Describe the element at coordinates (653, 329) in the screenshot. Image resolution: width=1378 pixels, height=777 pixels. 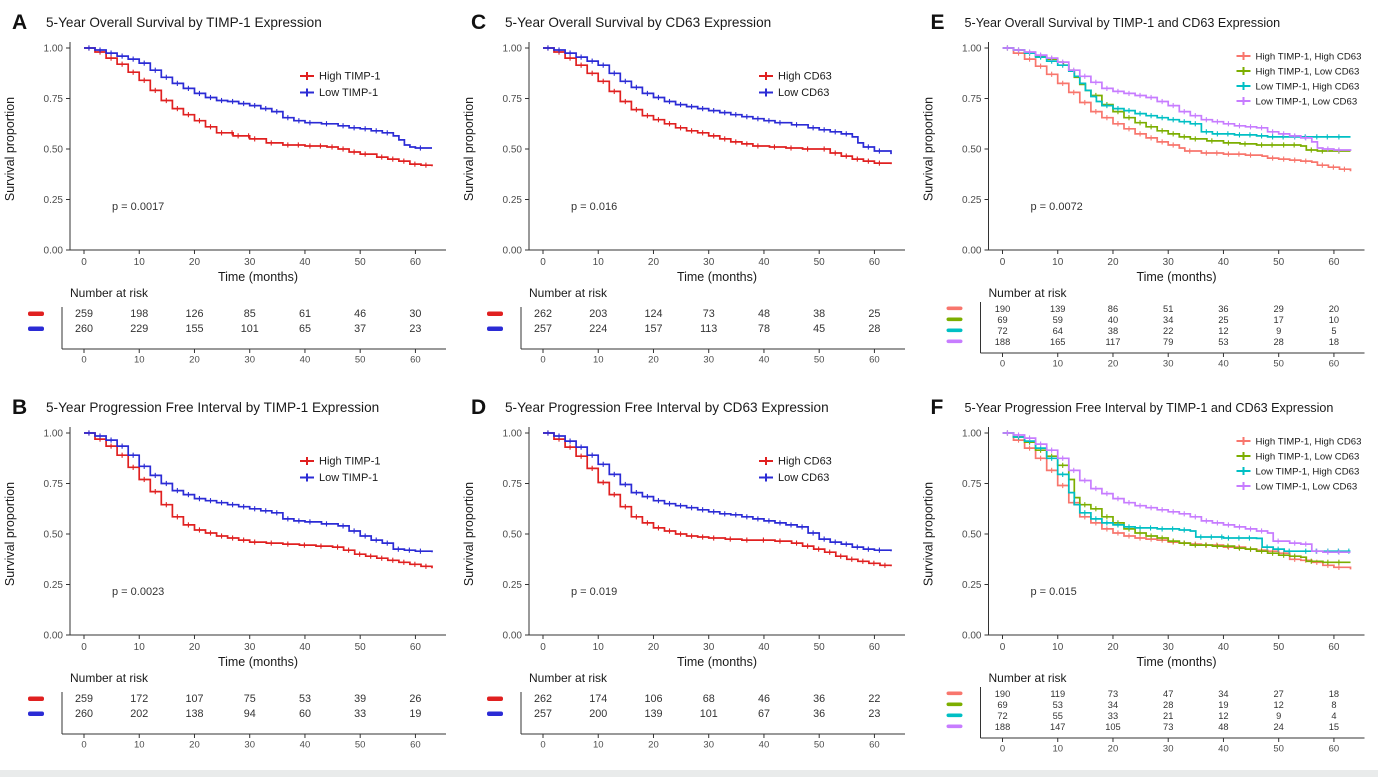
I see `risk-cell-value: 157` at that location.